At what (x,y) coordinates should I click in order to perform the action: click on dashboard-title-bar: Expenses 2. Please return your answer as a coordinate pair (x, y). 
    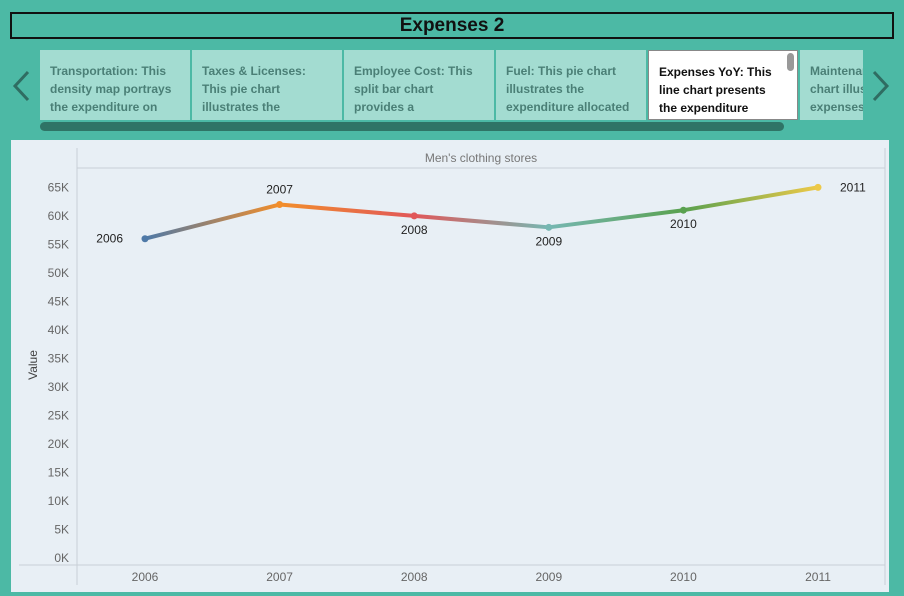
    Looking at the image, I should click on (452, 25).